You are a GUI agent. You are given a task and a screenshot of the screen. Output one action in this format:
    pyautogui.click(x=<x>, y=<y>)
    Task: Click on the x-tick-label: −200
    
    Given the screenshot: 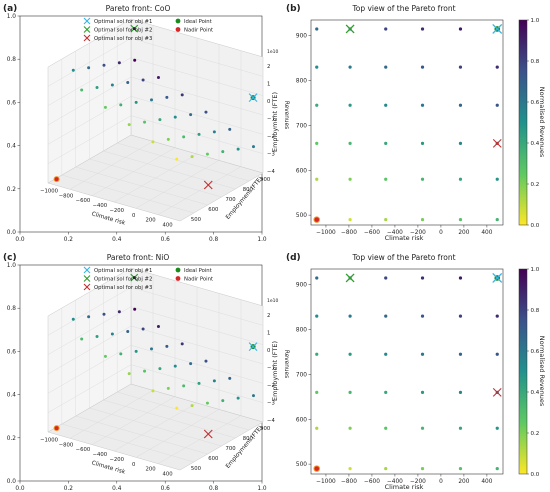 What is the action you would take?
    pyautogui.click(x=418, y=233)
    